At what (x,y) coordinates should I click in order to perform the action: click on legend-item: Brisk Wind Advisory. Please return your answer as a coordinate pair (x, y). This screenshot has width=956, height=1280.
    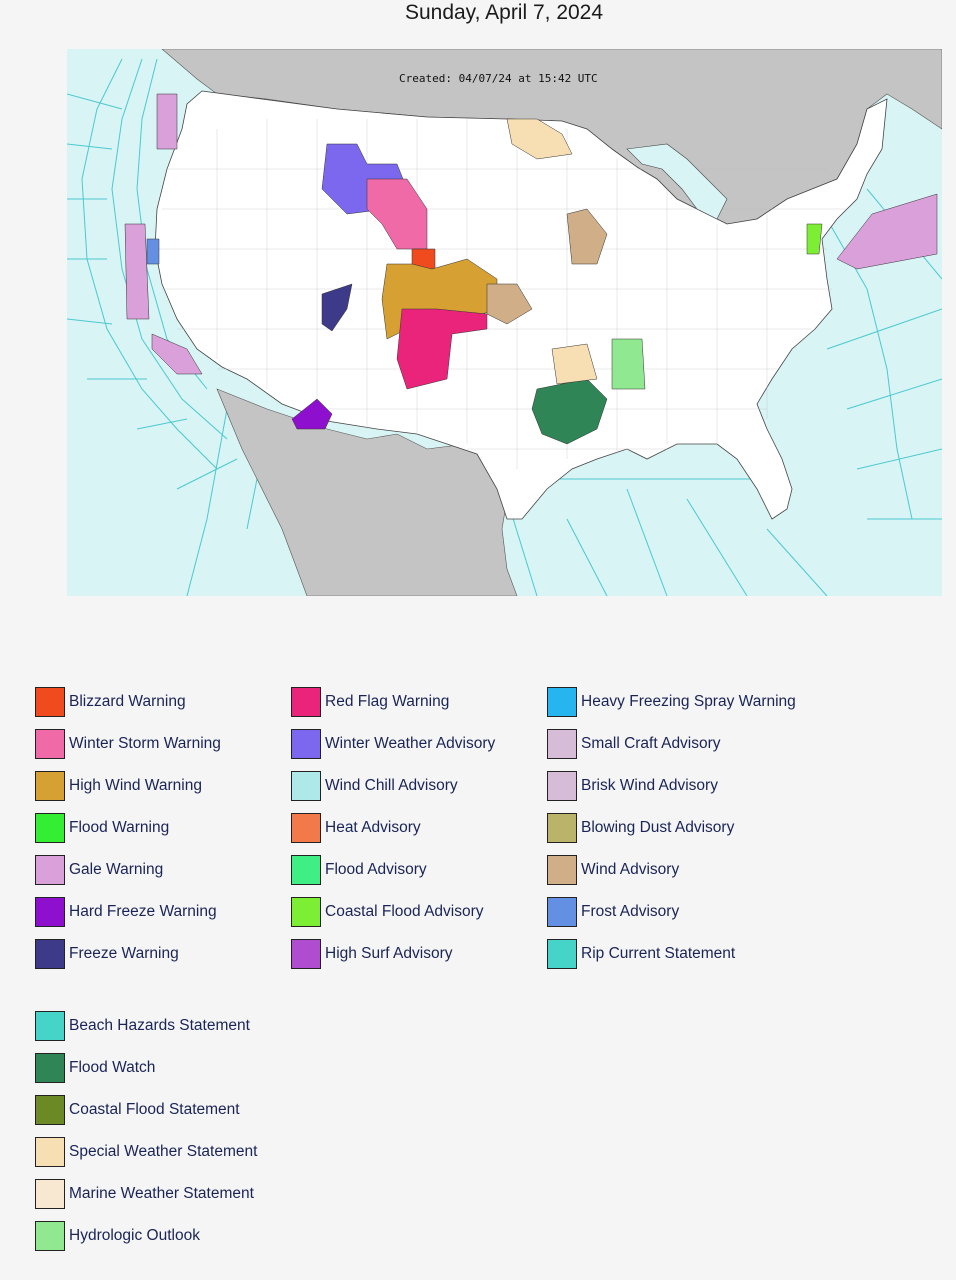
    Looking at the image, I should click on (632, 786).